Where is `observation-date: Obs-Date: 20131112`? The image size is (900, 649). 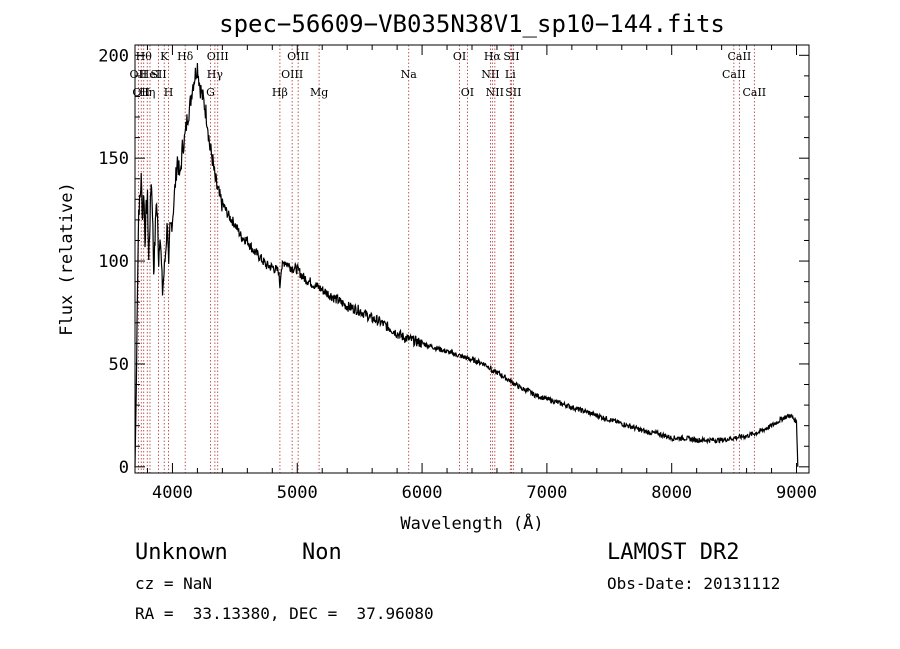 observation-date: Obs-Date: 20131112 is located at coordinates (693, 583).